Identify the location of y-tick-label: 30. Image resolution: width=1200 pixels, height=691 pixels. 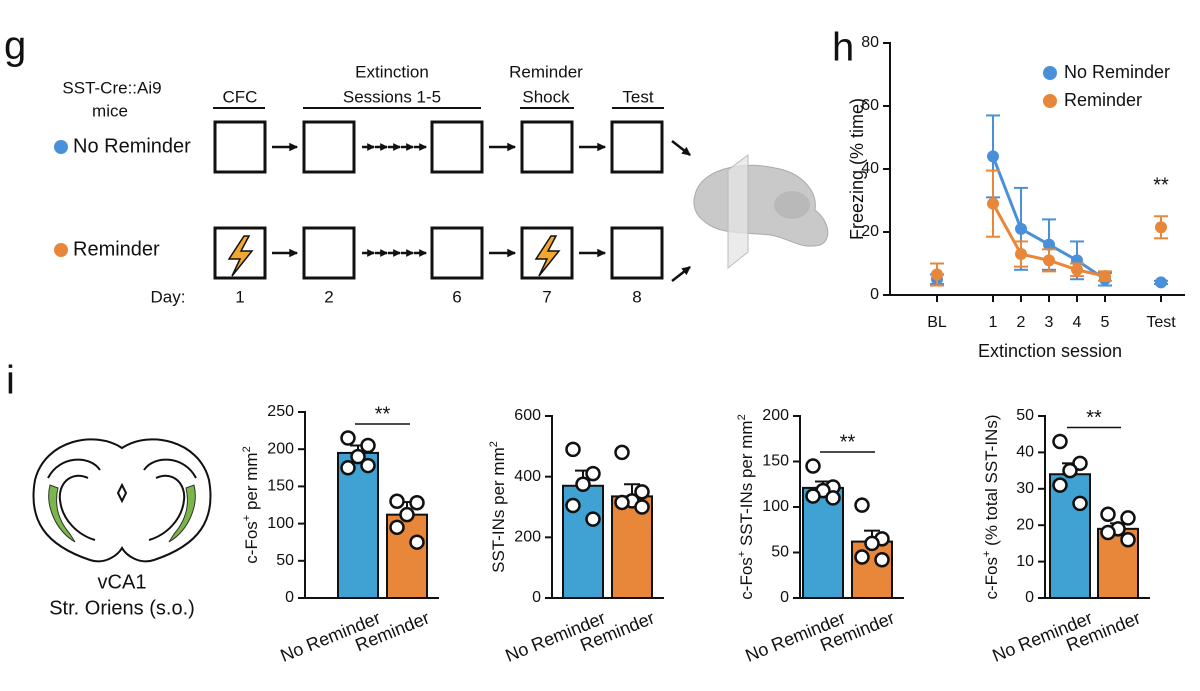
(1025, 488).